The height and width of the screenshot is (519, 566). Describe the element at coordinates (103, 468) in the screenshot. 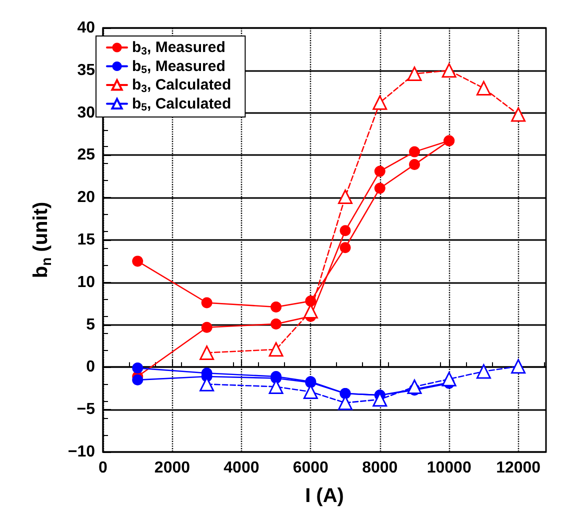

I see `x-tick-label: 0` at that location.